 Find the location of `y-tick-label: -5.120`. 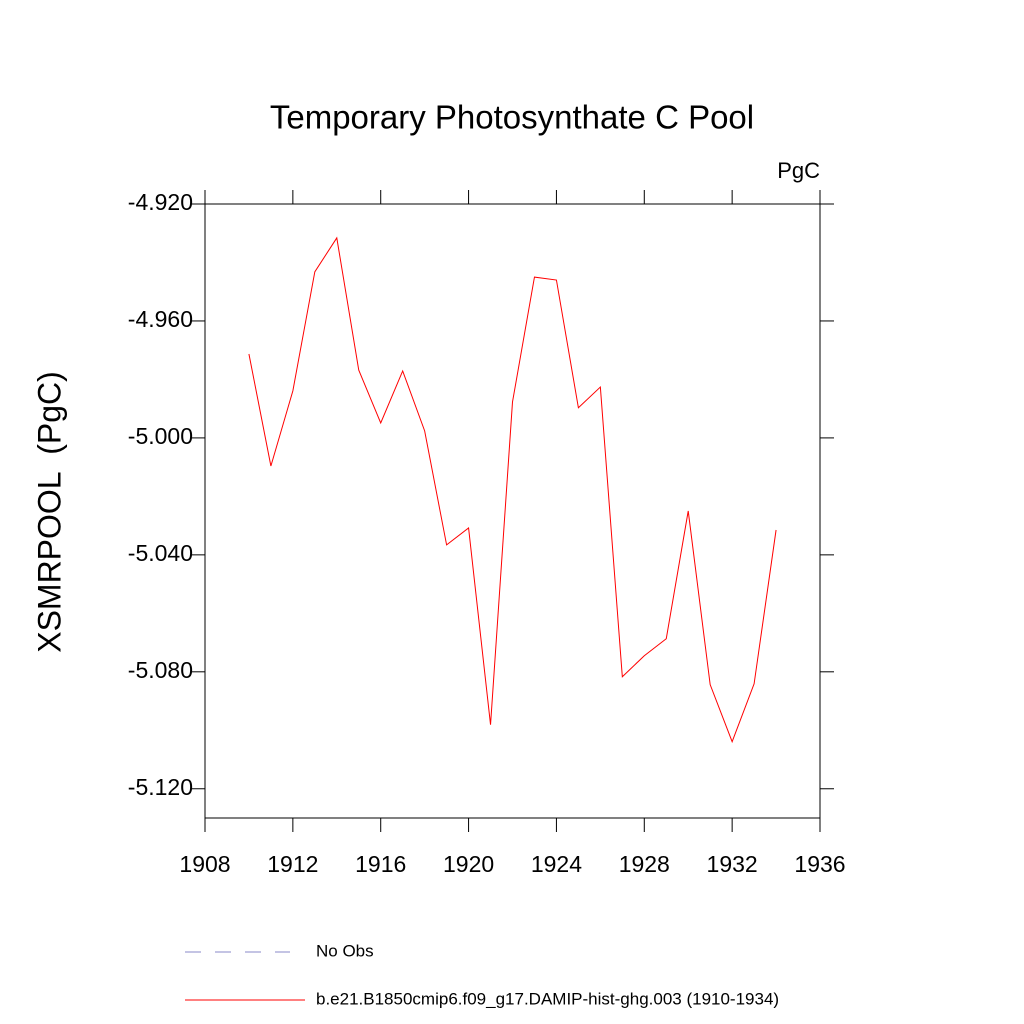

y-tick-label: -5.120 is located at coordinates (160, 787).